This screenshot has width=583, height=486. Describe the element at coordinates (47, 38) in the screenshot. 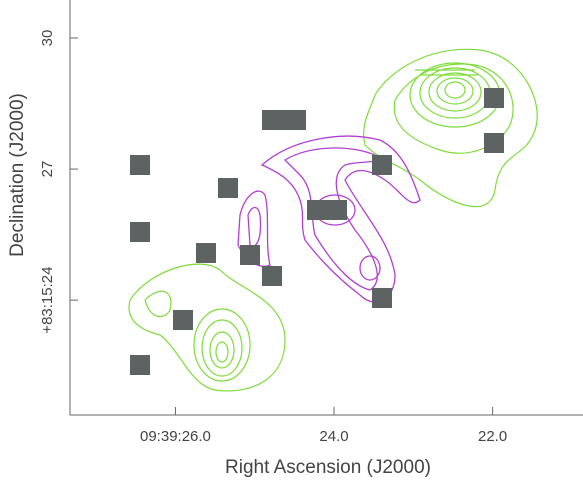

I see `y-tick-label: 30` at that location.